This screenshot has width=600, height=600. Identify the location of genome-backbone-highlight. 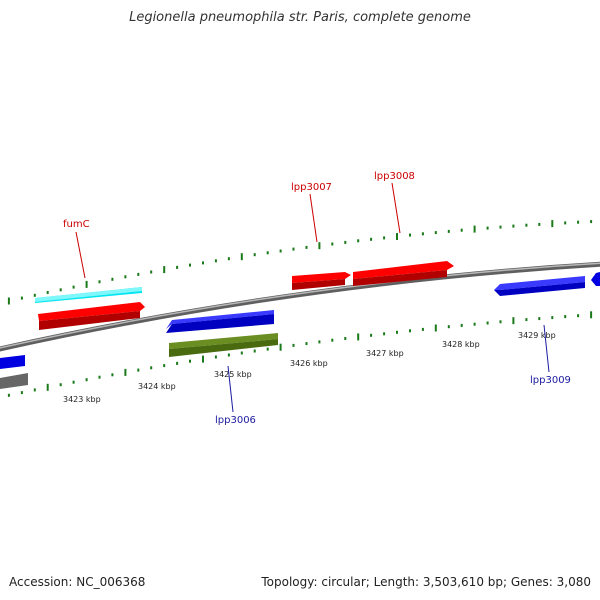
(300, 305).